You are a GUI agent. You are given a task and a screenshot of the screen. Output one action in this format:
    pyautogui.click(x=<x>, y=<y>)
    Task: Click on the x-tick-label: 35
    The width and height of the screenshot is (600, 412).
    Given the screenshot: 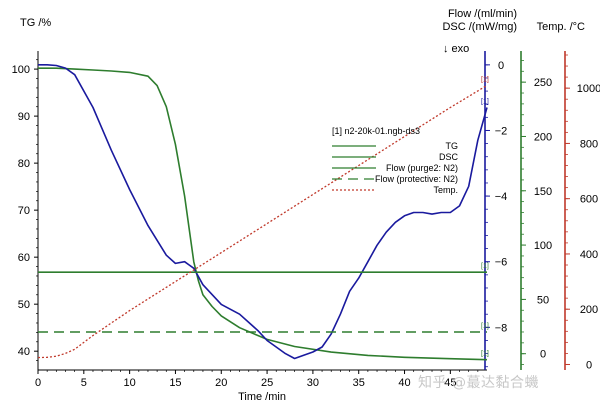 What is the action you would take?
    pyautogui.click(x=359, y=383)
    